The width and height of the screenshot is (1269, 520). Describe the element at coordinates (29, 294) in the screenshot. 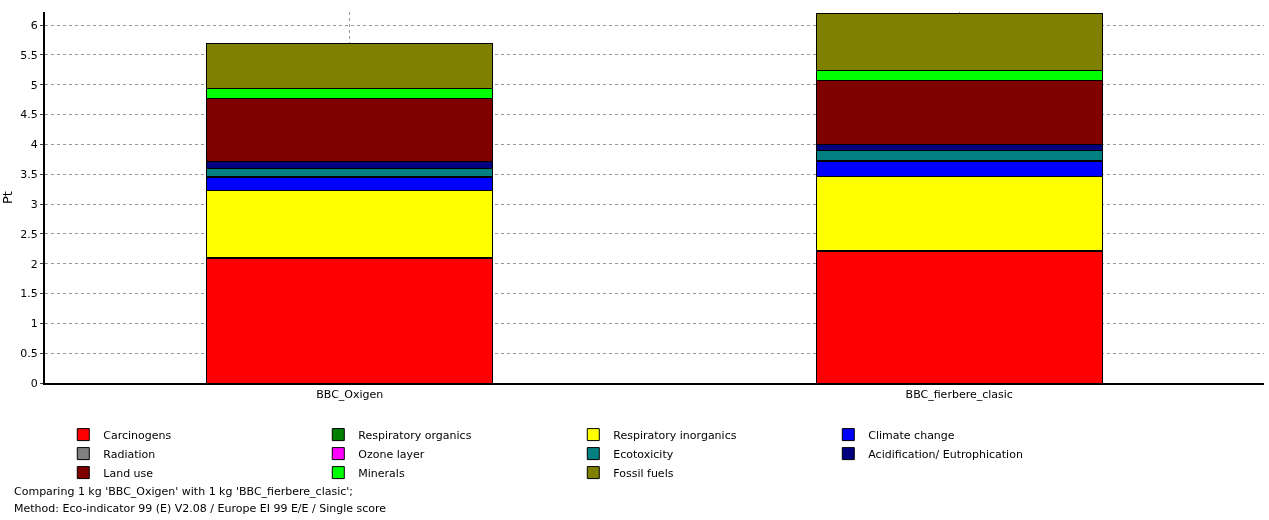

I see `y-tick-label: 1.5` at that location.